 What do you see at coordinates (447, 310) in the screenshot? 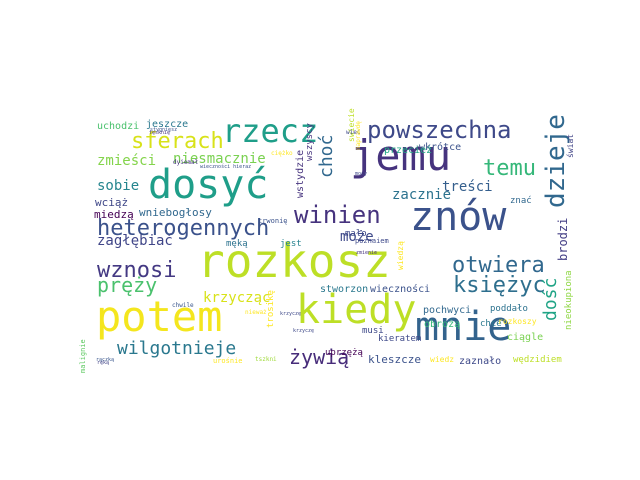
I see `word: pochwyci` at bounding box center [447, 310].